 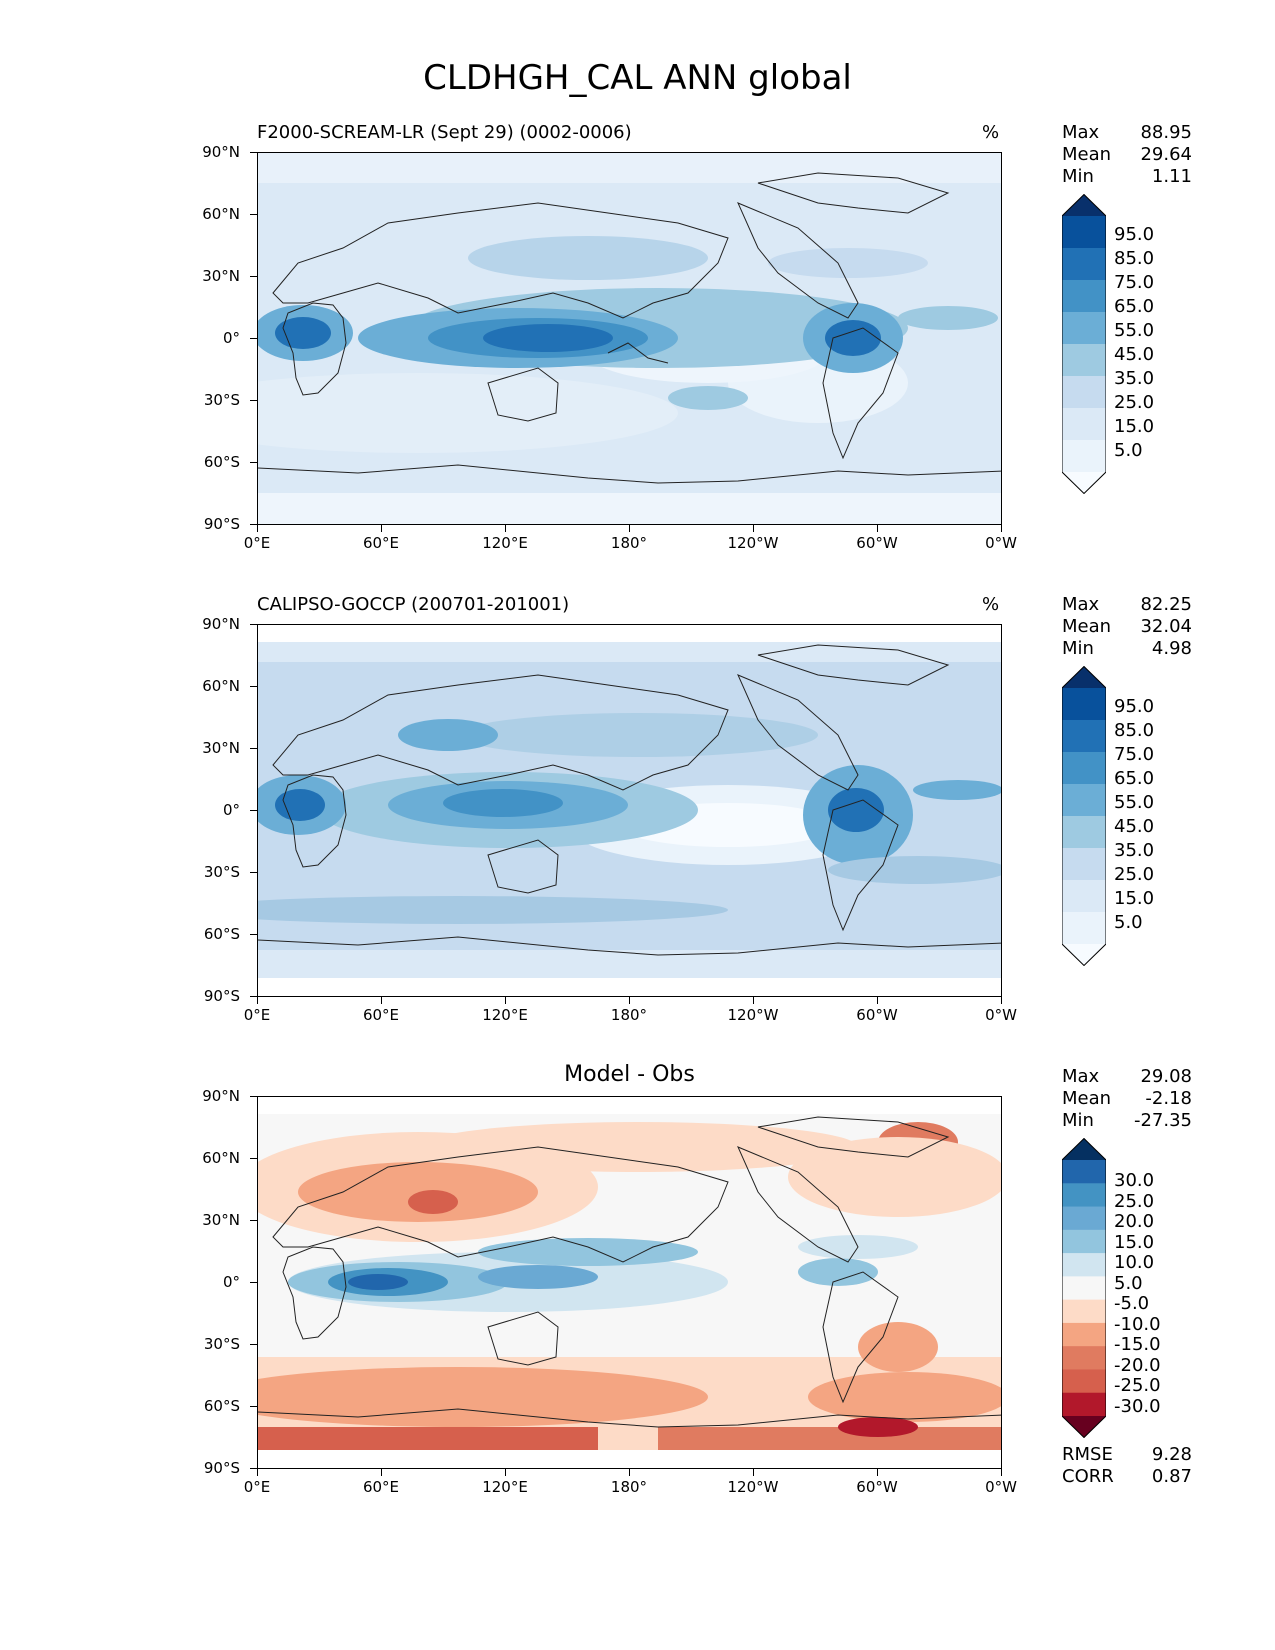 I want to click on lon-label: 60°E, so click(x=381, y=1015).